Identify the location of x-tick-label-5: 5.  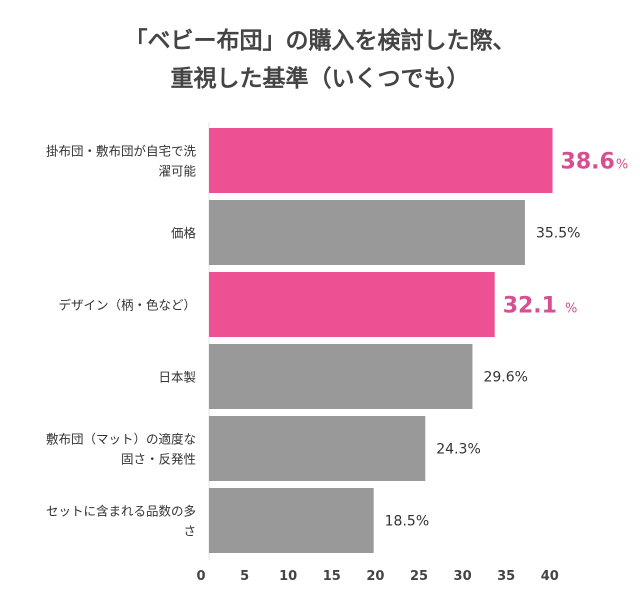
(244, 576).